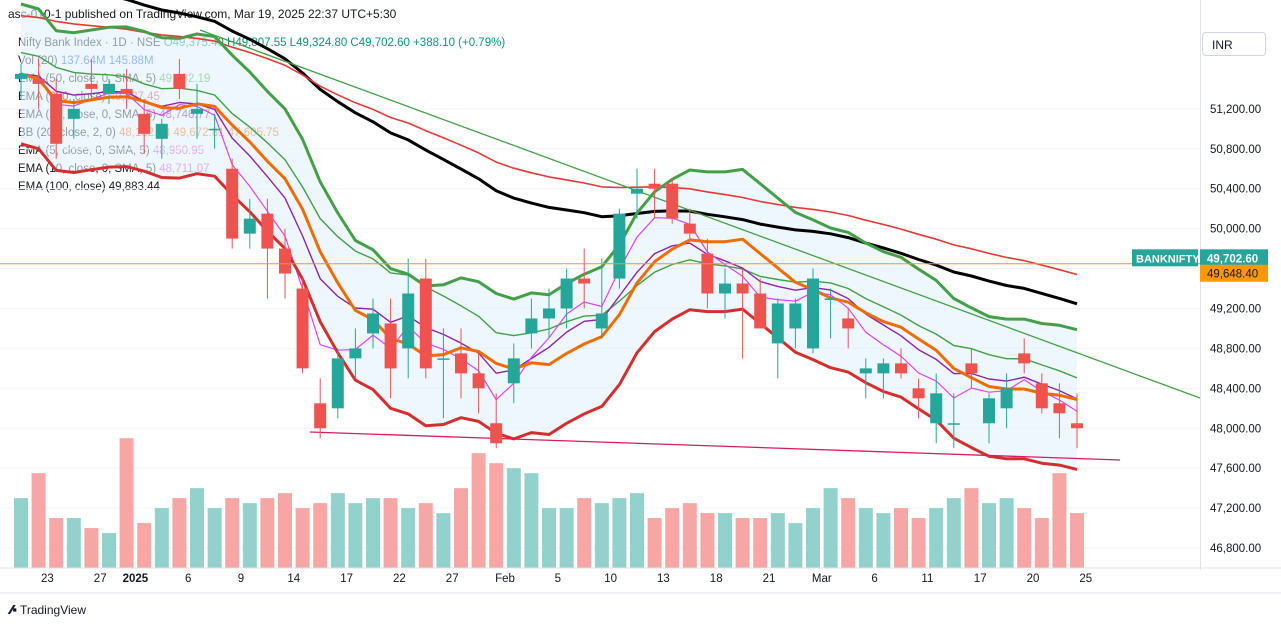  I want to click on x-tick-label: 5, so click(558, 579).